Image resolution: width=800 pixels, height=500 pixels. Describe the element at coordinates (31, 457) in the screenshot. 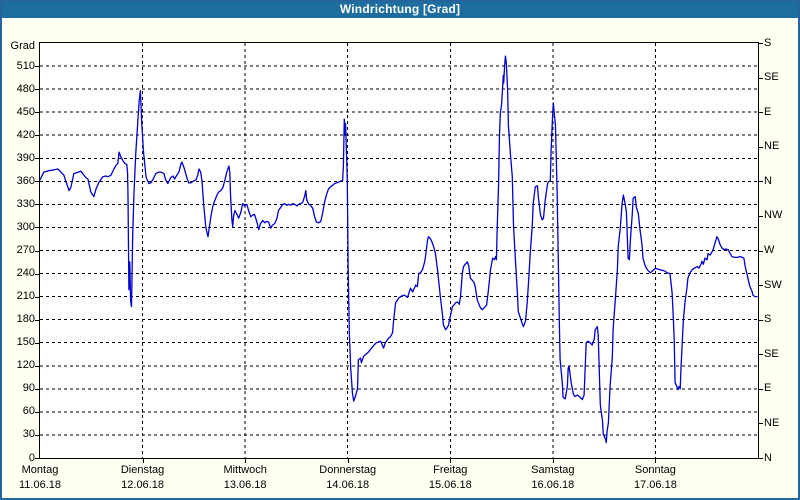

I see `y-axis-tick-label: 0` at that location.